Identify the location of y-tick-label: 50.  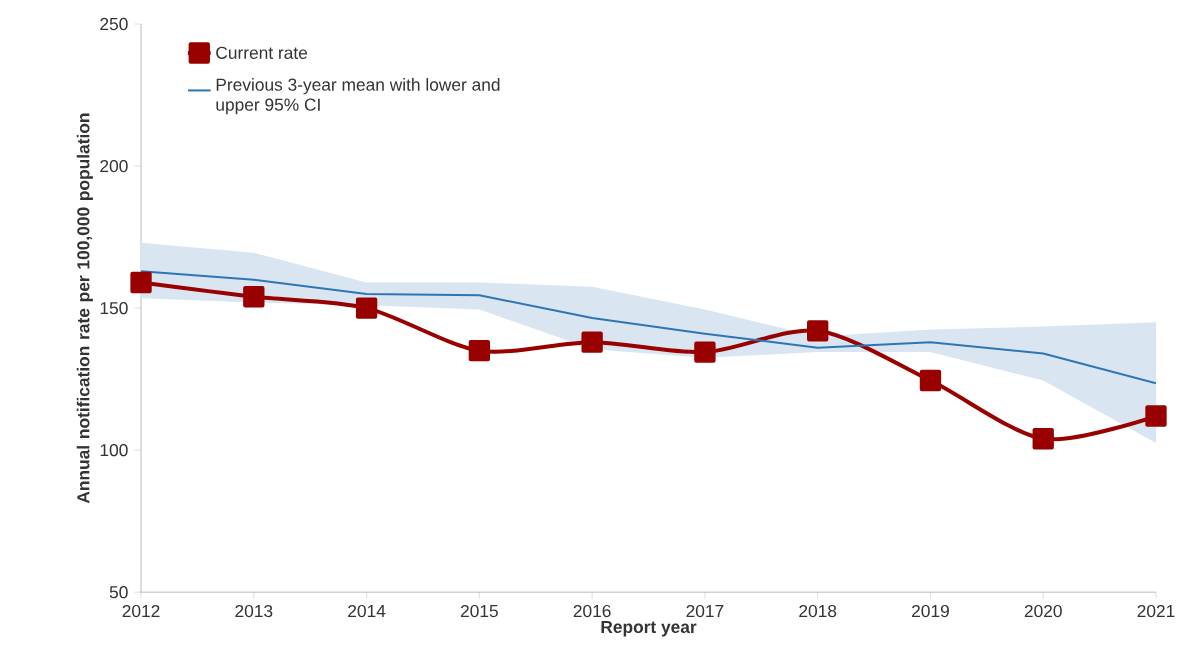
(118, 592).